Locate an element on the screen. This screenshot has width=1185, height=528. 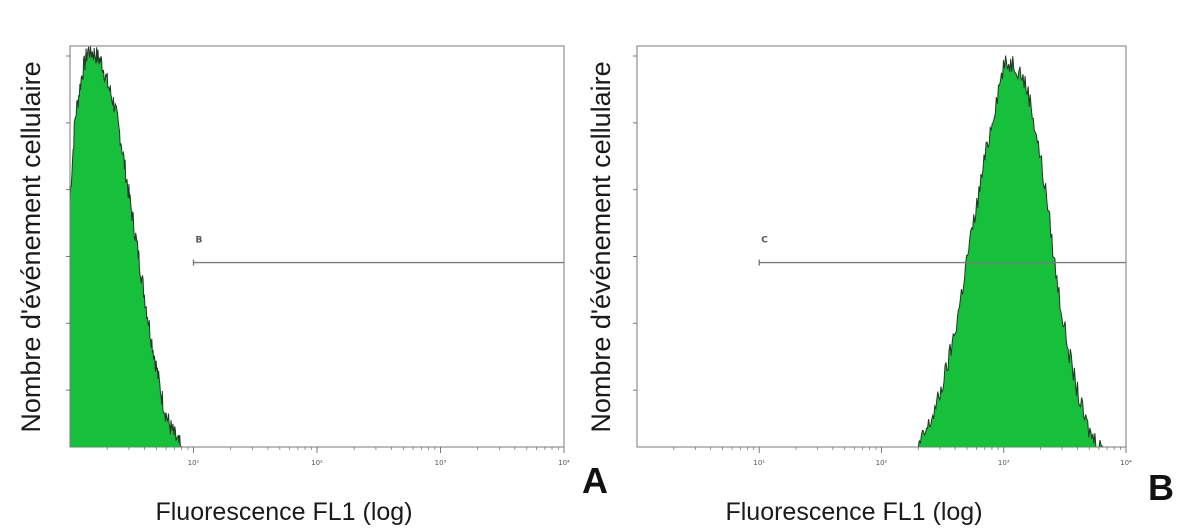
y-axis-label-b: Nombre d'événement cellulaire is located at coordinates (601, 246).